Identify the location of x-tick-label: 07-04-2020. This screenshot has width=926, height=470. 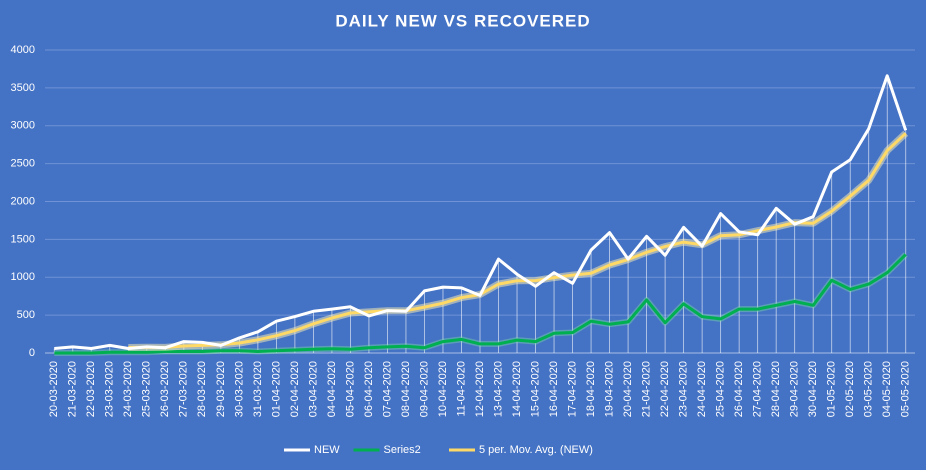
(387, 389).